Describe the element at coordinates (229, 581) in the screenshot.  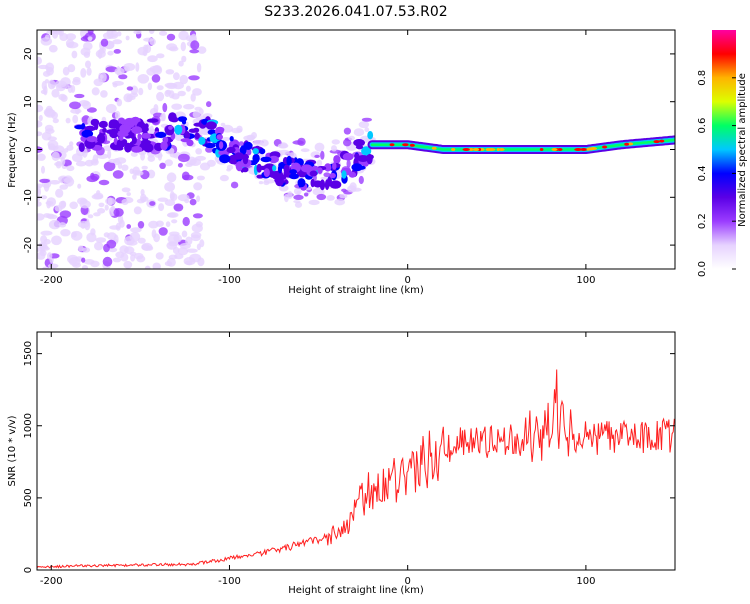
I see `x-tick-label: -100` at that location.